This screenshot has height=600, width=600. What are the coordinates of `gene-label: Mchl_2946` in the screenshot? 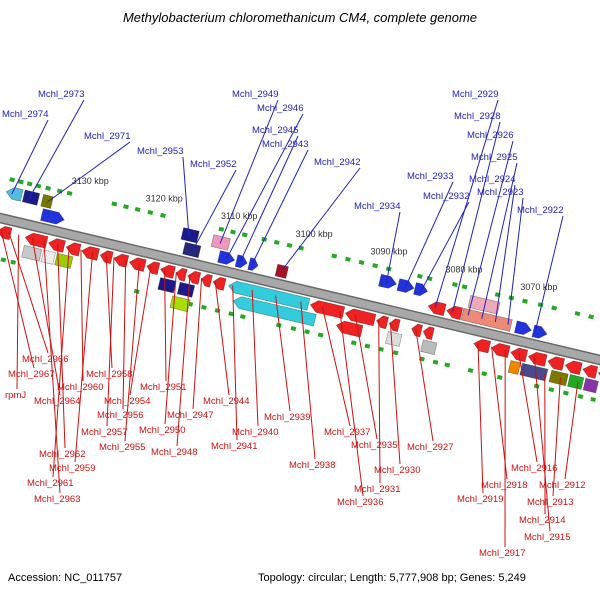 It's located at (280, 108).